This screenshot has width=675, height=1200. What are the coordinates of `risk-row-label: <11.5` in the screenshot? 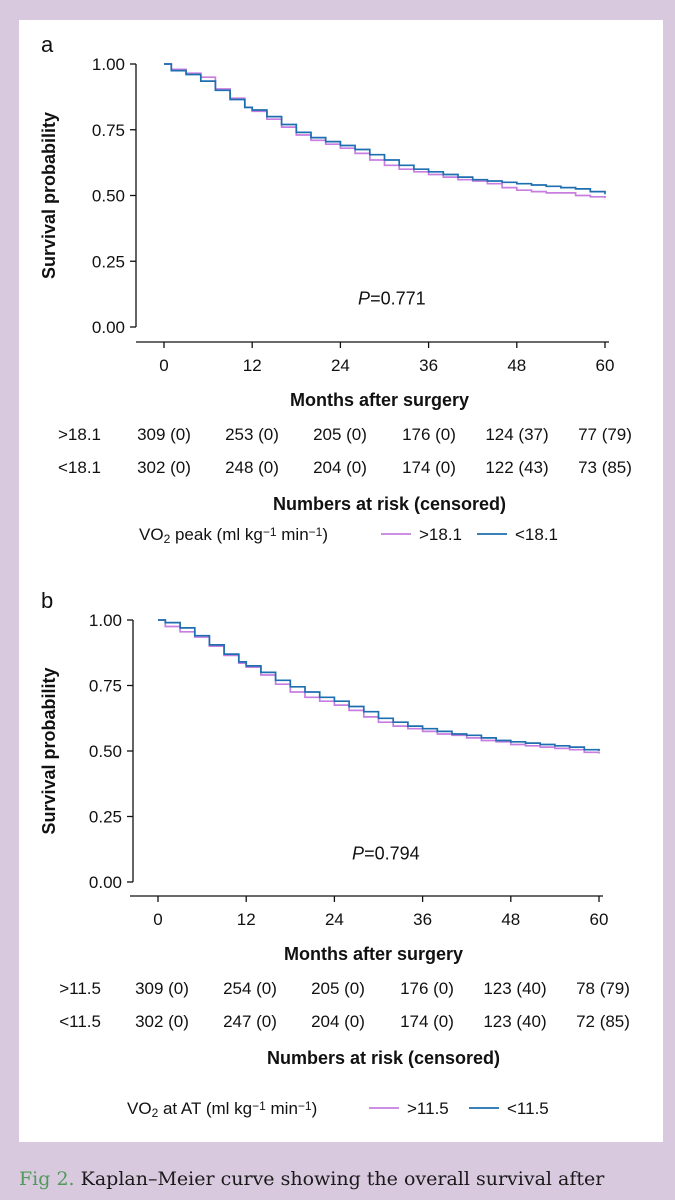 It's located at (80, 1021).